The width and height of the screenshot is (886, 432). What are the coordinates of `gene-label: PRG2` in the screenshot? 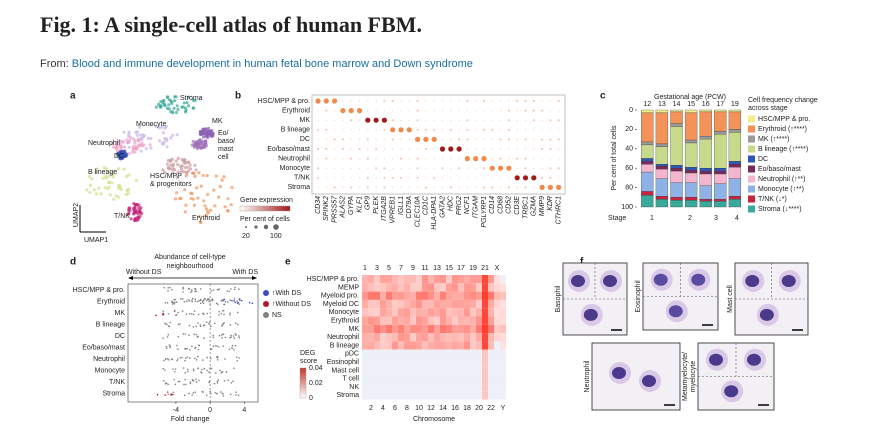 It's located at (459, 205).